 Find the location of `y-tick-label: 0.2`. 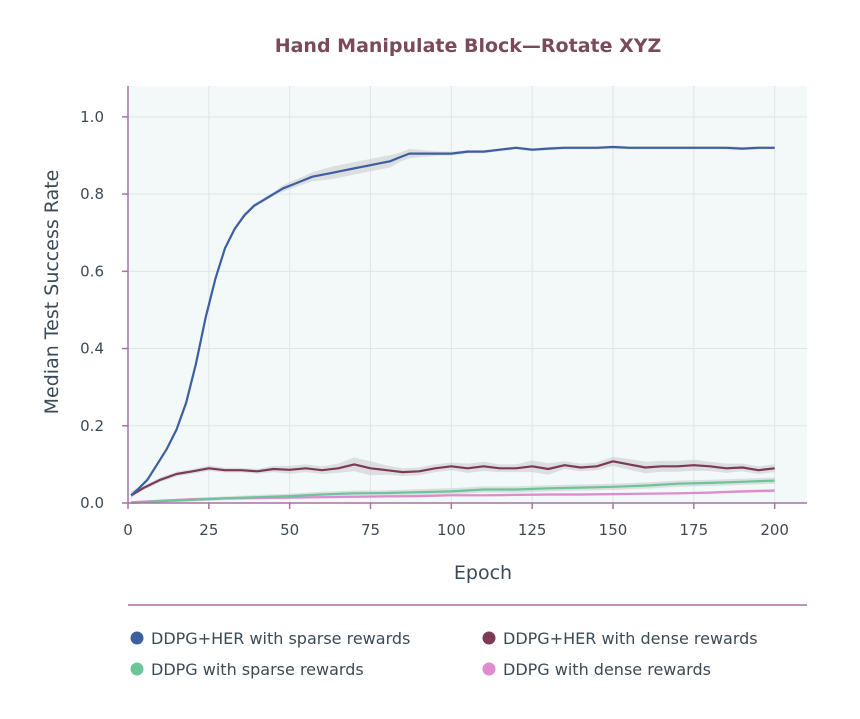

y-tick-label: 0.2 is located at coordinates (92, 426).